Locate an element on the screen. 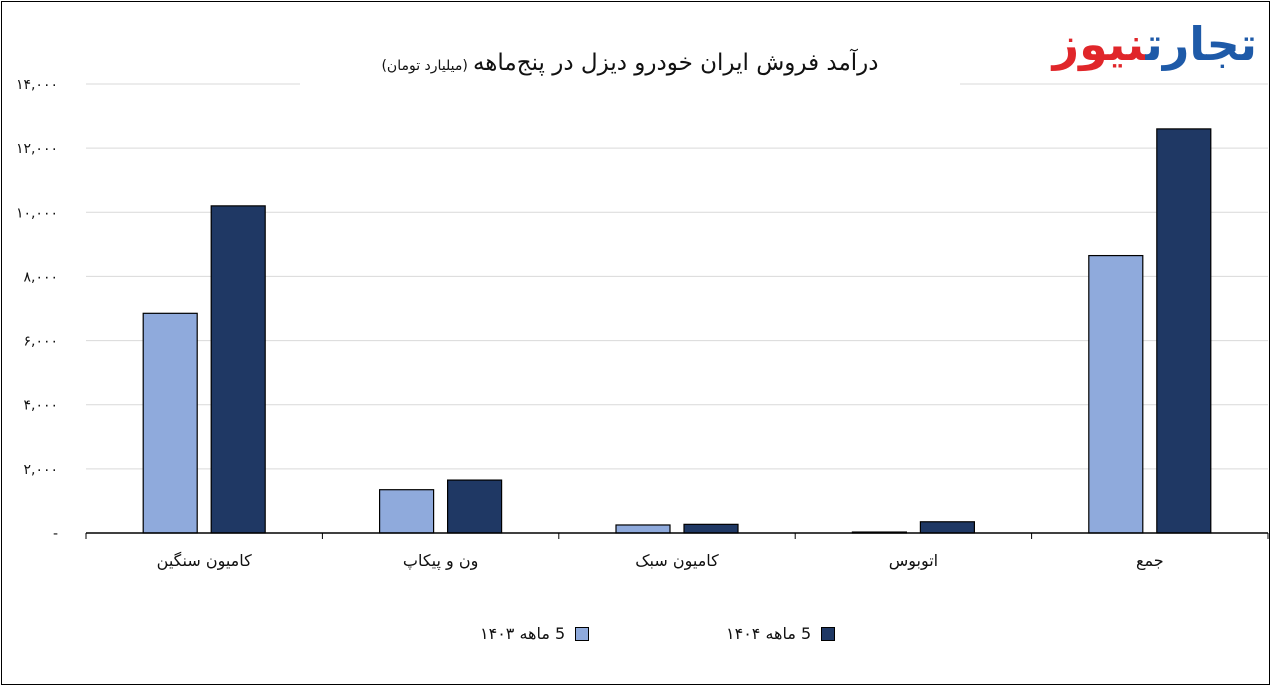 The height and width of the screenshot is (686, 1271). chart-title: درآمد فروش ایران خودرو دیزل در پنج‌ماهه is located at coordinates (675, 63).